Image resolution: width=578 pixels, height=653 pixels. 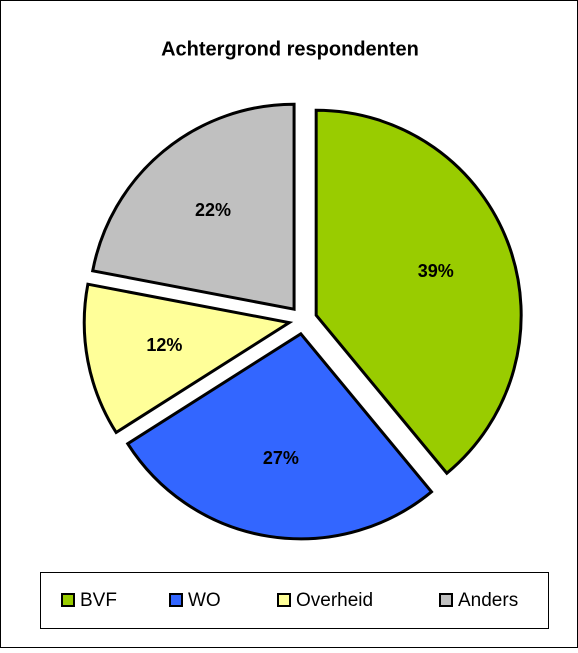 I want to click on chart-title: Achtergrond respondenten, so click(x=290, y=49).